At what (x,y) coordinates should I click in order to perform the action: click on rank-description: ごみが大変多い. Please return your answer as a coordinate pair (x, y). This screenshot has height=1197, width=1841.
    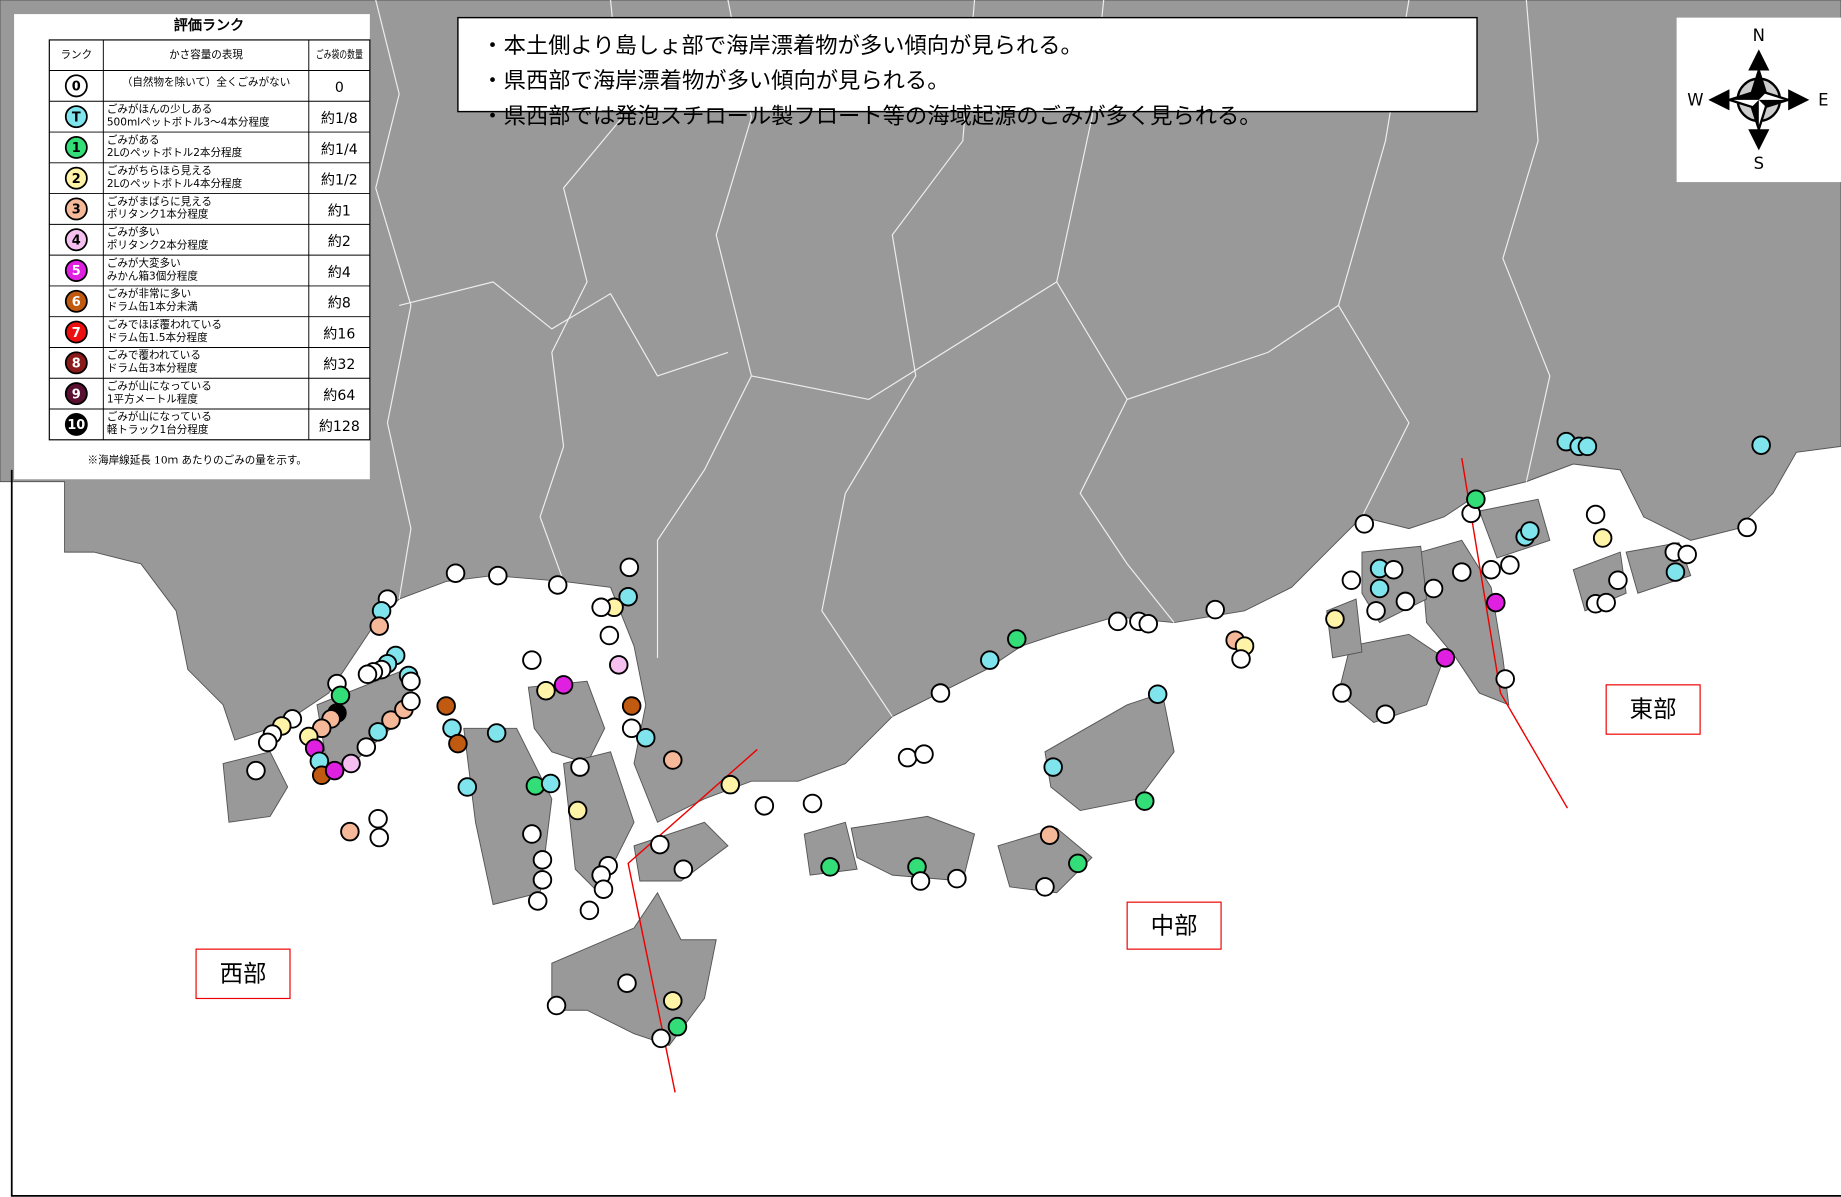
    Looking at the image, I should click on (144, 262).